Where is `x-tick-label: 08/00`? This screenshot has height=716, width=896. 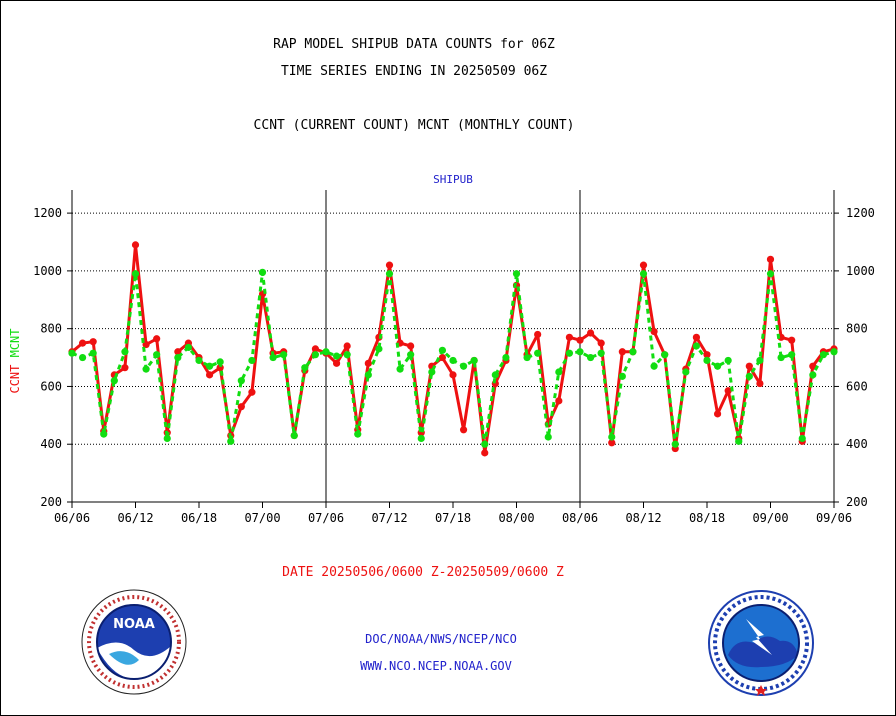 x-tick-label: 08/00 is located at coordinates (516, 518).